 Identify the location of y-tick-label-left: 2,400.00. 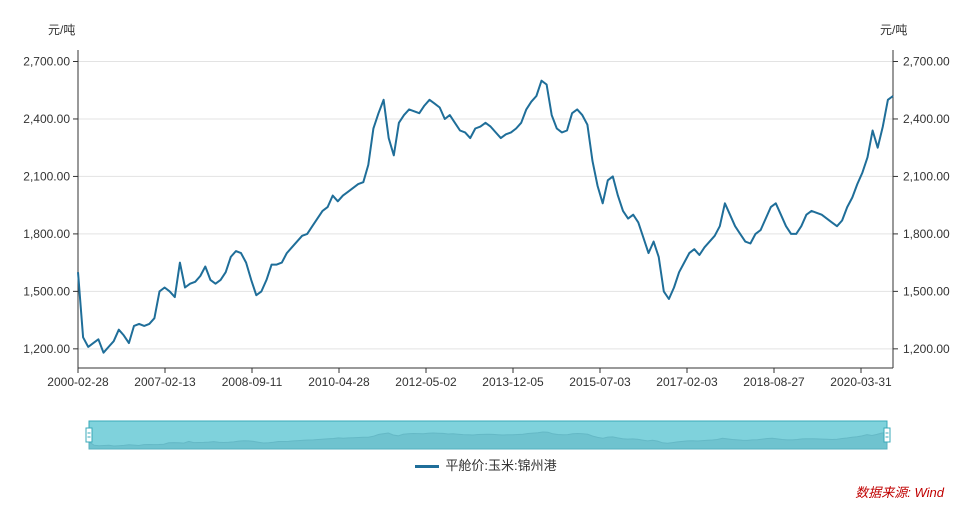
(46, 119).